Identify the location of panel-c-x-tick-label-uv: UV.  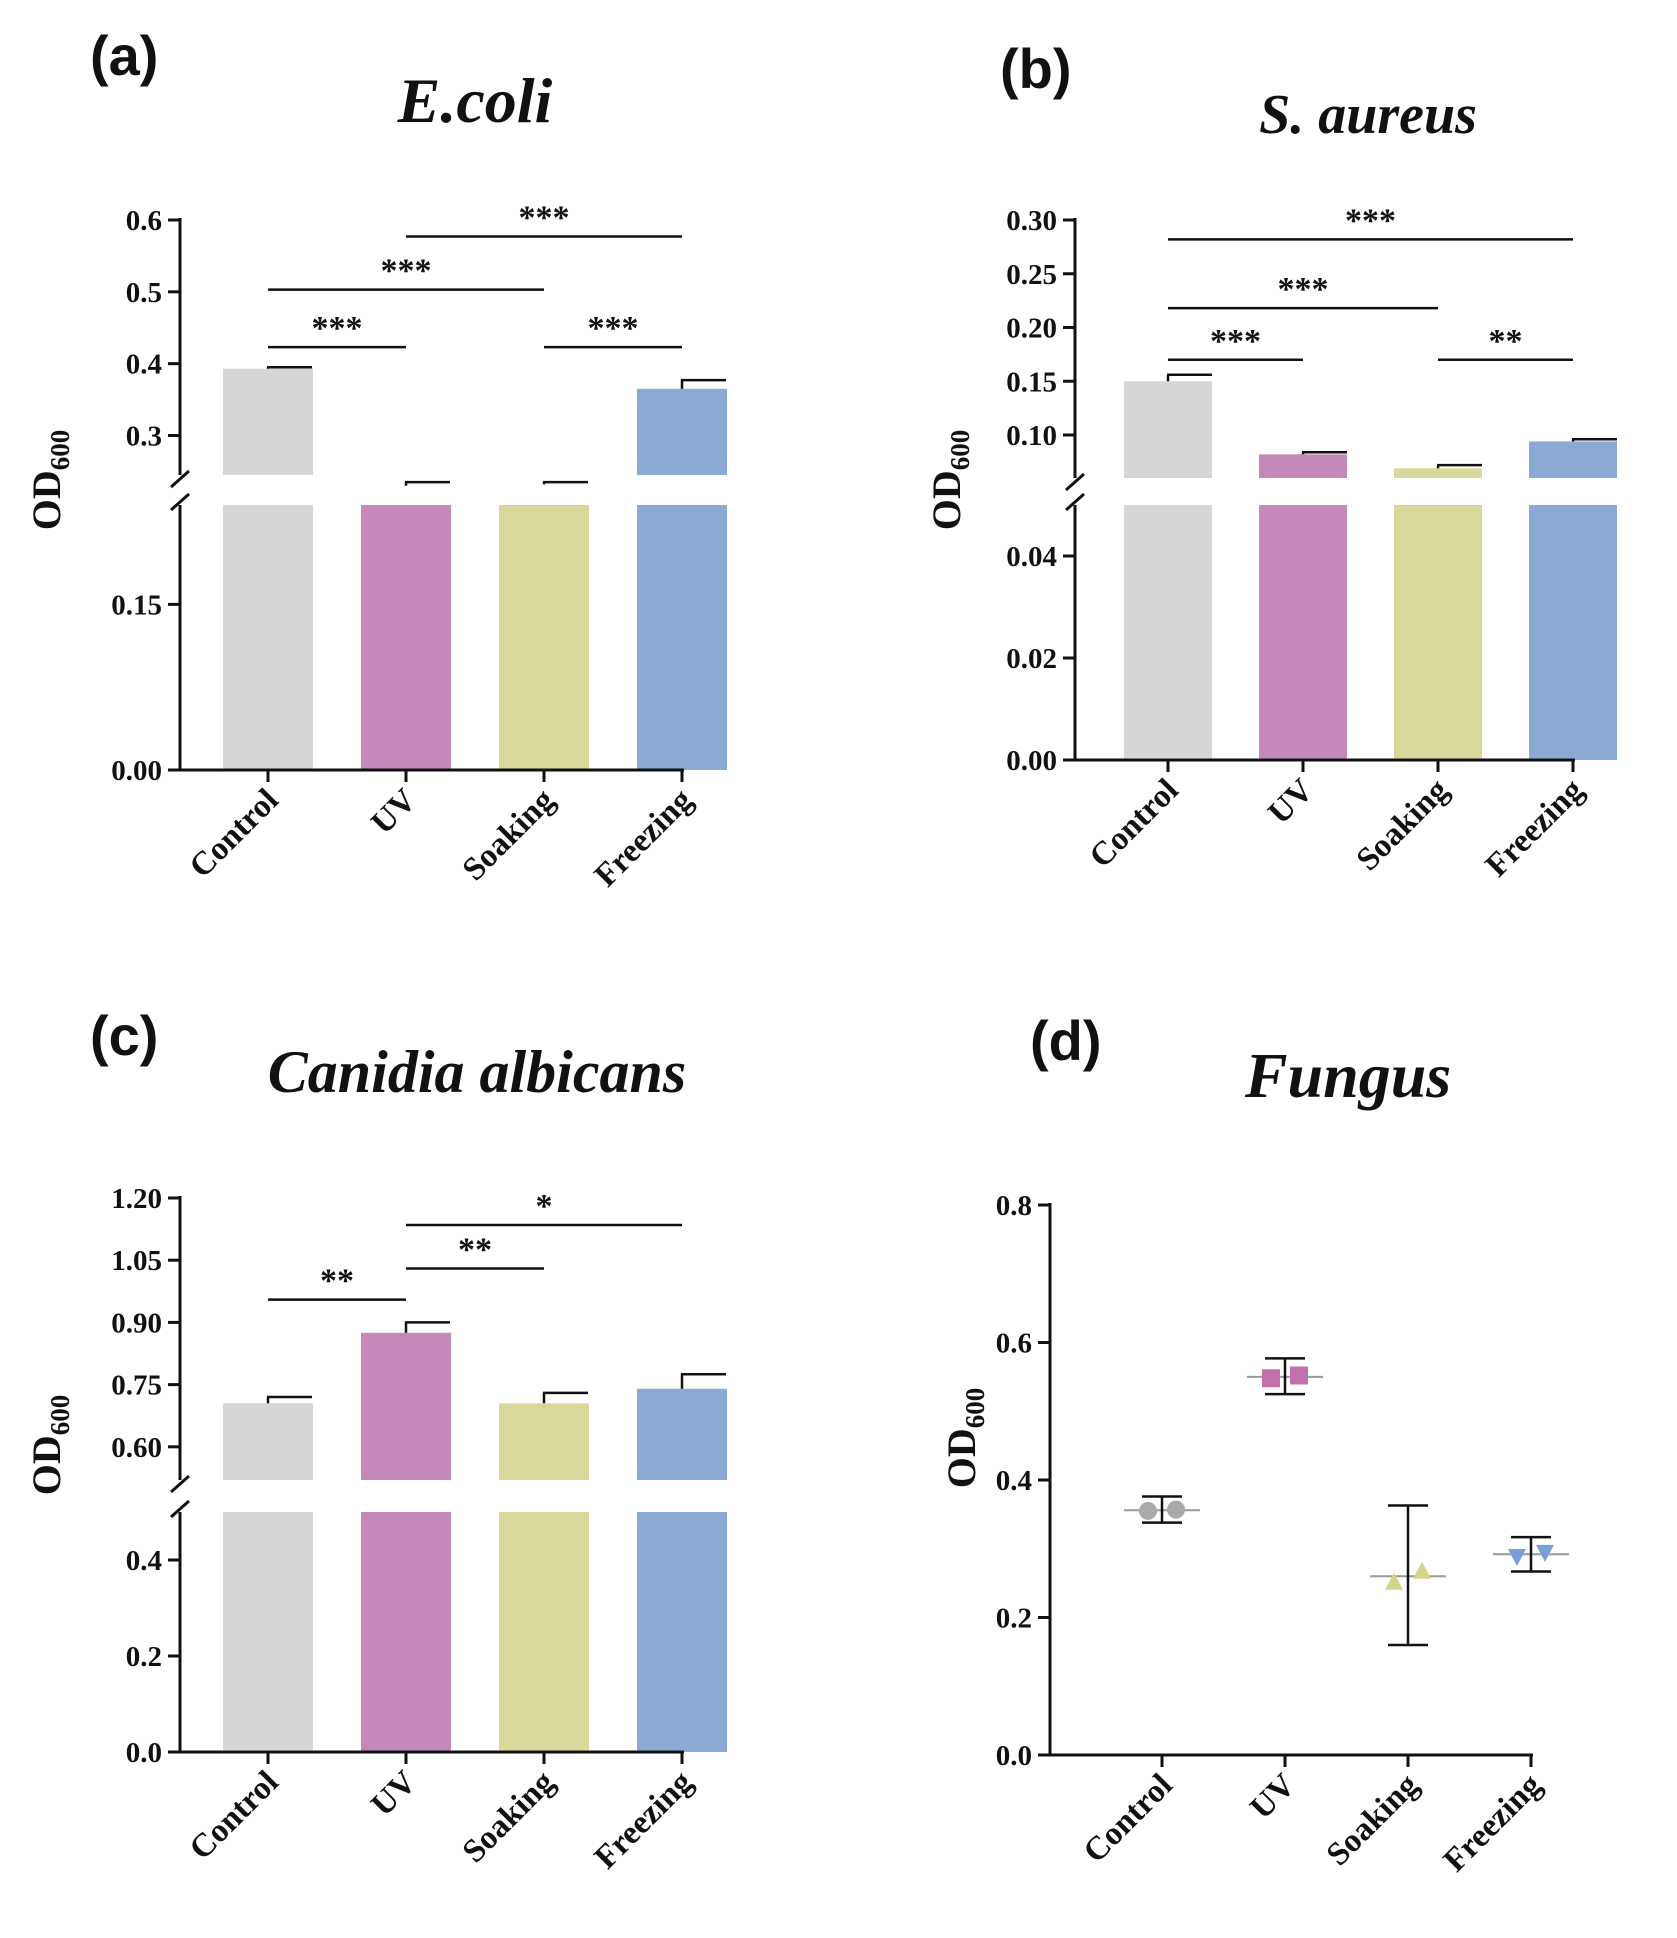
(393, 1793).